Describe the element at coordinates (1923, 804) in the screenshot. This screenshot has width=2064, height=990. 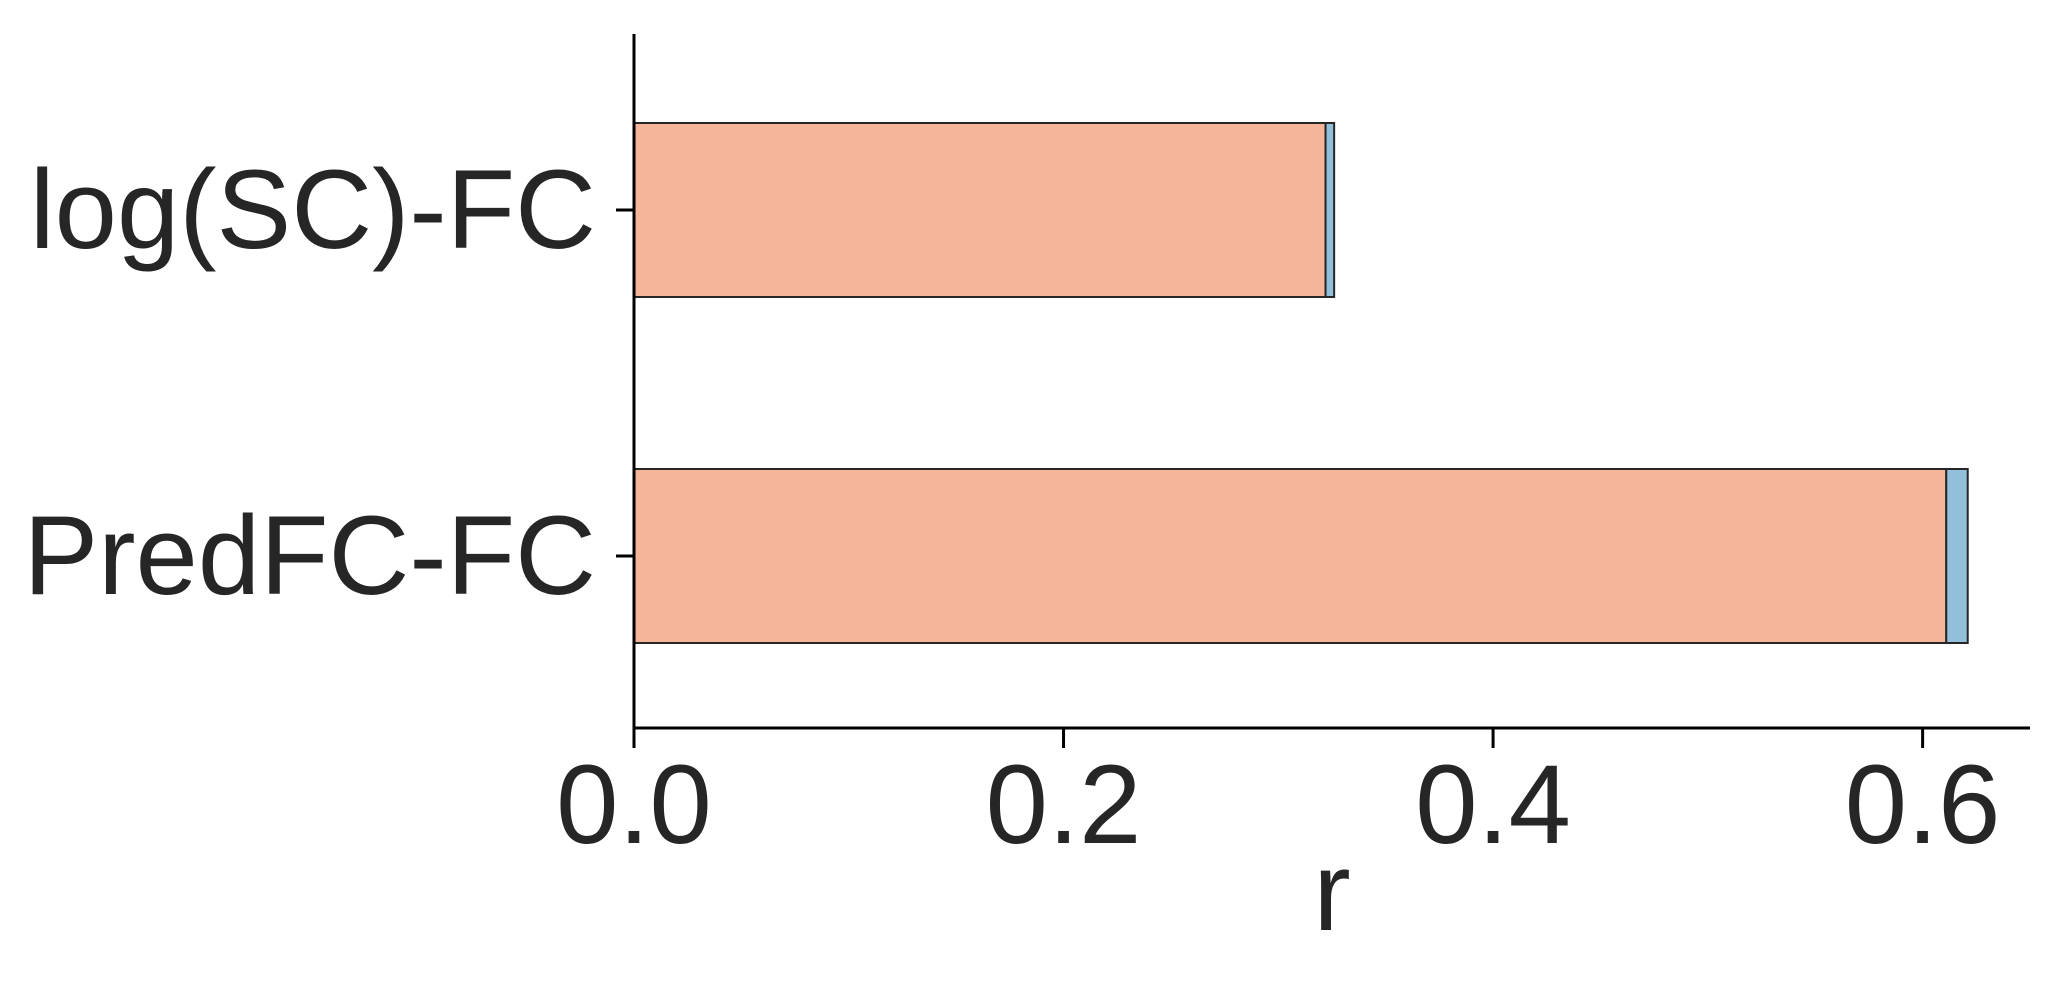
I see `x-tick-label-3: 0.6` at that location.